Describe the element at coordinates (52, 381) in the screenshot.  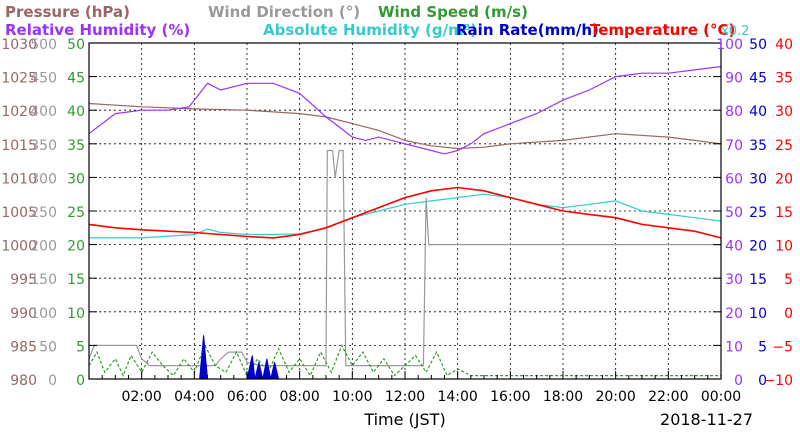
I see `y-tick-label-wind-direction: 0` at that location.